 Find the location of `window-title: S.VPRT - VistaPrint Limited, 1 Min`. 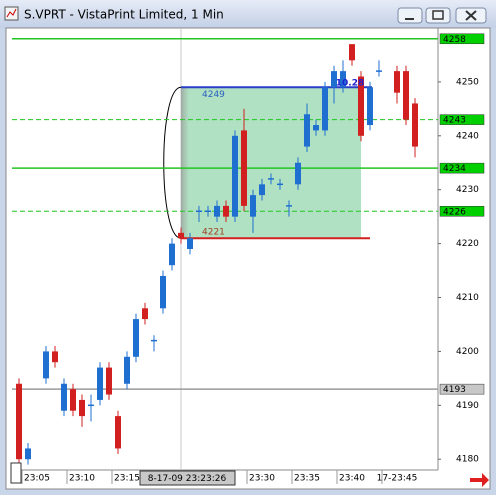

window-title: S.VPRT - VistaPrint Limited, 1 Min is located at coordinates (124, 15).